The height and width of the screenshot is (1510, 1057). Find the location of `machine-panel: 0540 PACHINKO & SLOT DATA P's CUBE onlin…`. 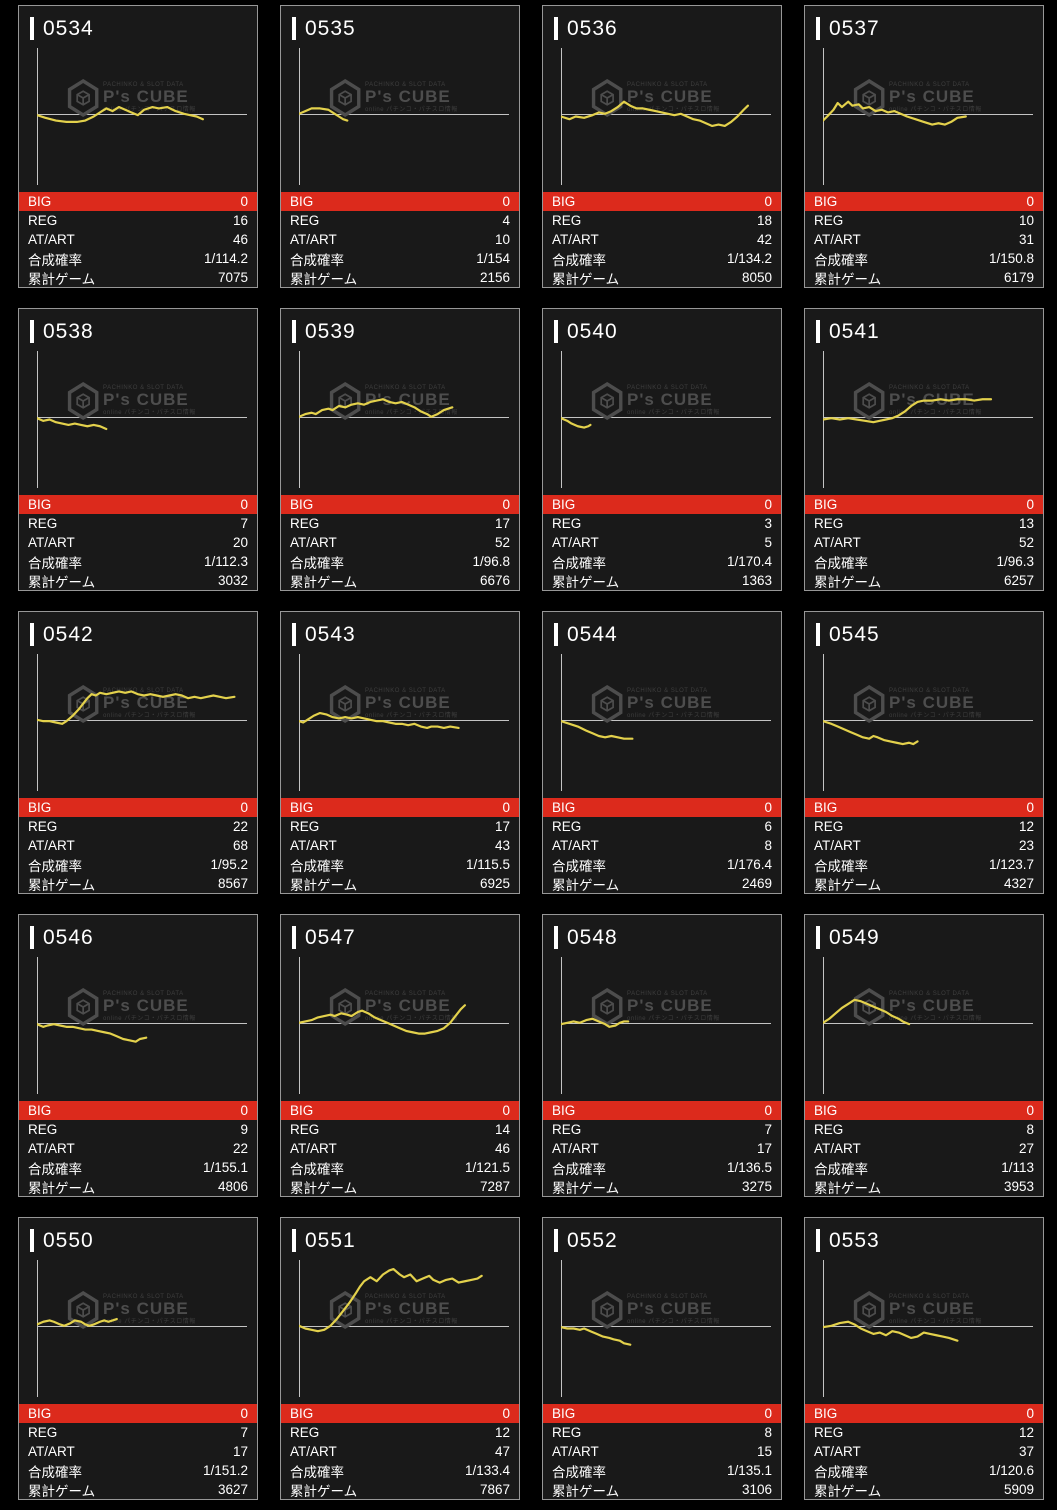

machine-panel: 0540 PACHINKO & SLOT DATA P's CUBE onlin… is located at coordinates (662, 449).